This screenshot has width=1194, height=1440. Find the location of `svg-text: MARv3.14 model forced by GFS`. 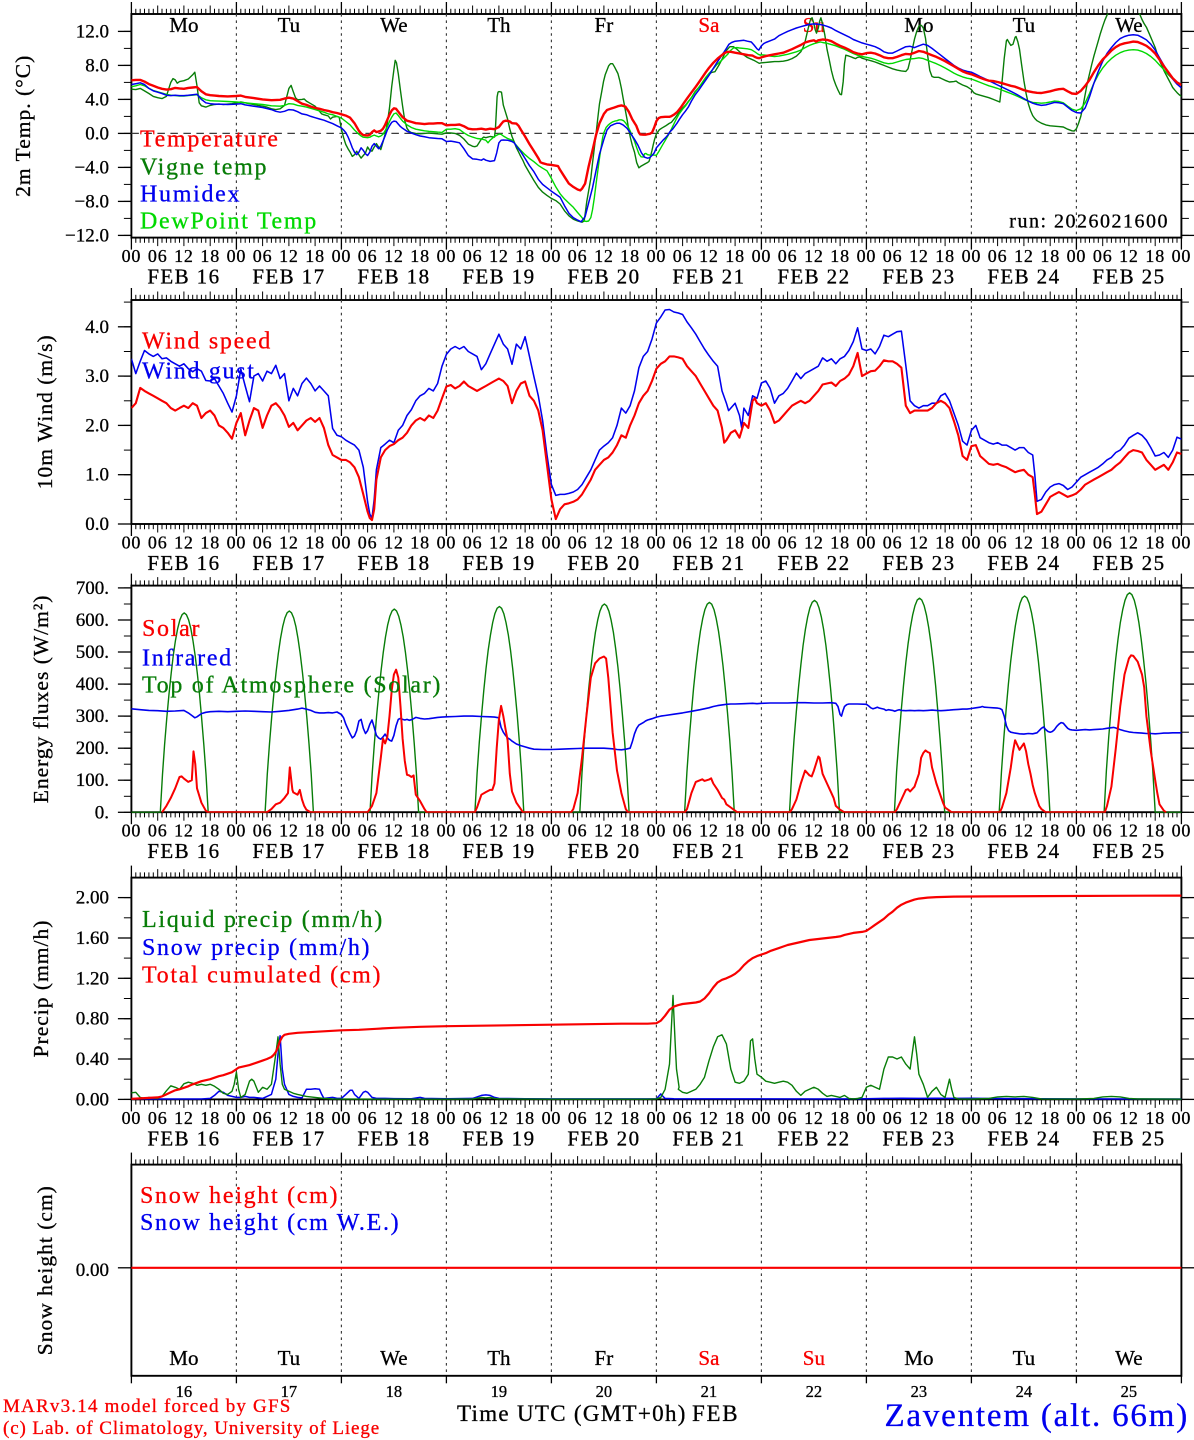

svg-text: MARv3.14 model forced by GFS is located at coordinates (147, 1406).